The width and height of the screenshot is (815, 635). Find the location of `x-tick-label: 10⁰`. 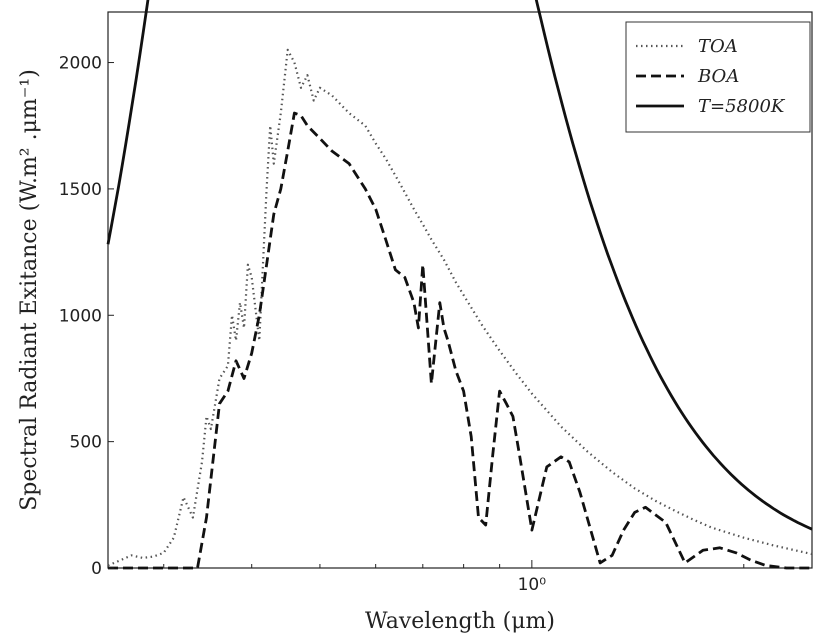

x-tick-label: 10⁰ is located at coordinates (532, 585).